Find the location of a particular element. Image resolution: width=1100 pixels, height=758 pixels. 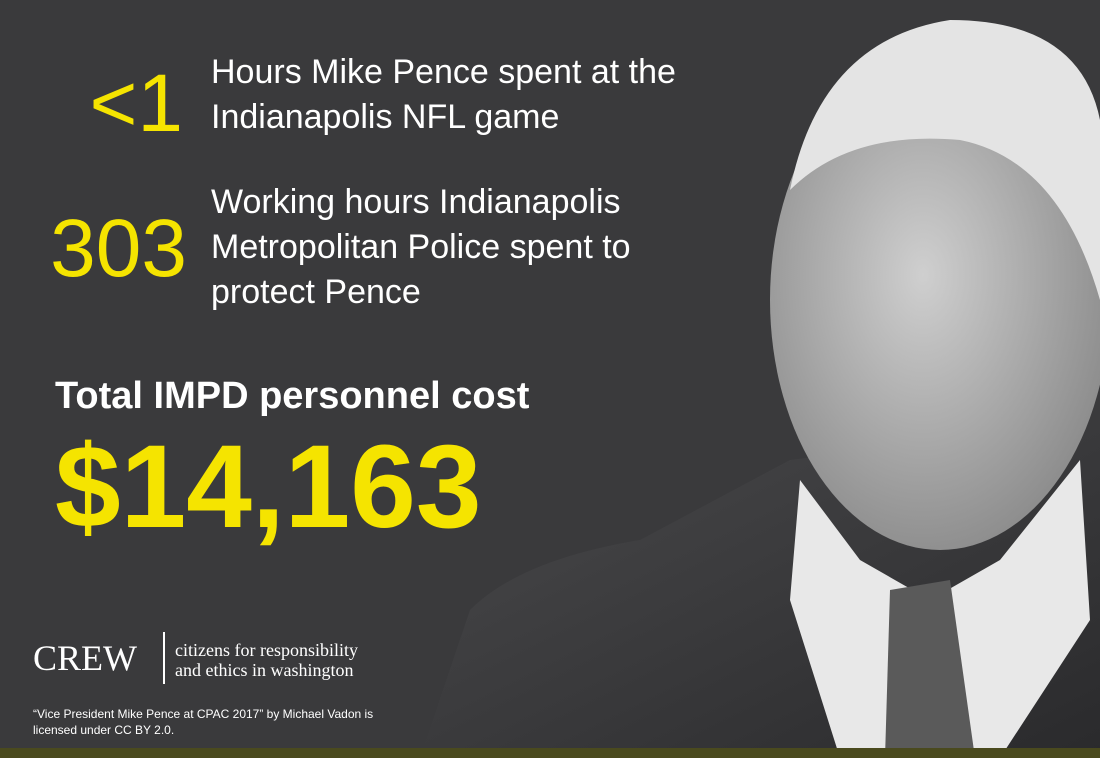

credit-line: licensed under CC BY 2.0. is located at coordinates (103, 730).